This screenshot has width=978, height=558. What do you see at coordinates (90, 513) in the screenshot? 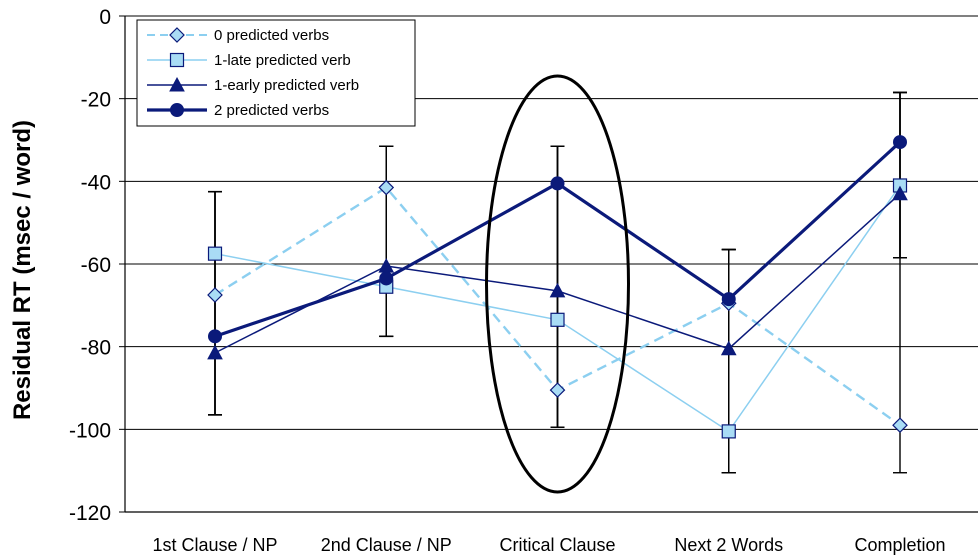
I see `y-tick-label: -120` at bounding box center [90, 513].